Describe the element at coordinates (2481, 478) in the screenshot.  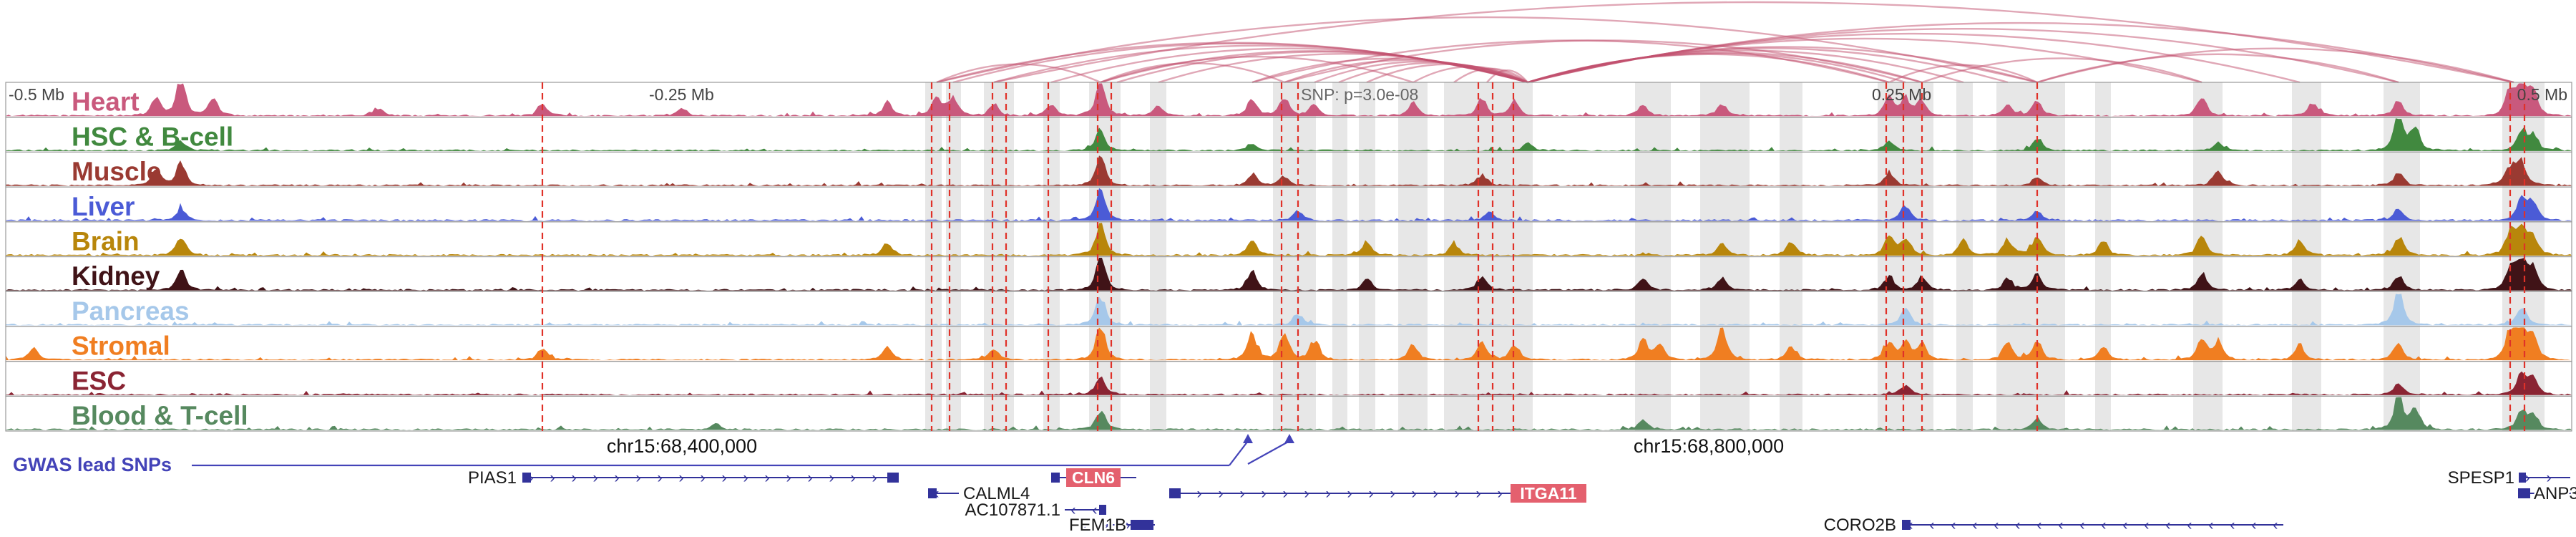
I see `gene-label: SPESP1` at that location.